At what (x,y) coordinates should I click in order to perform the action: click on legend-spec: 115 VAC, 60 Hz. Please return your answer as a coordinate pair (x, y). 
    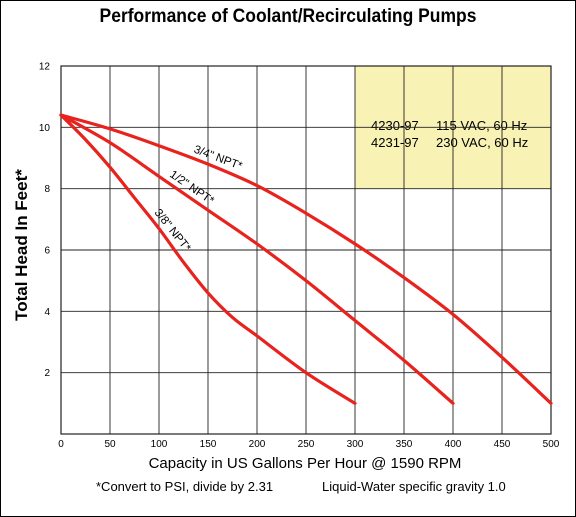
    Looking at the image, I should click on (481, 125).